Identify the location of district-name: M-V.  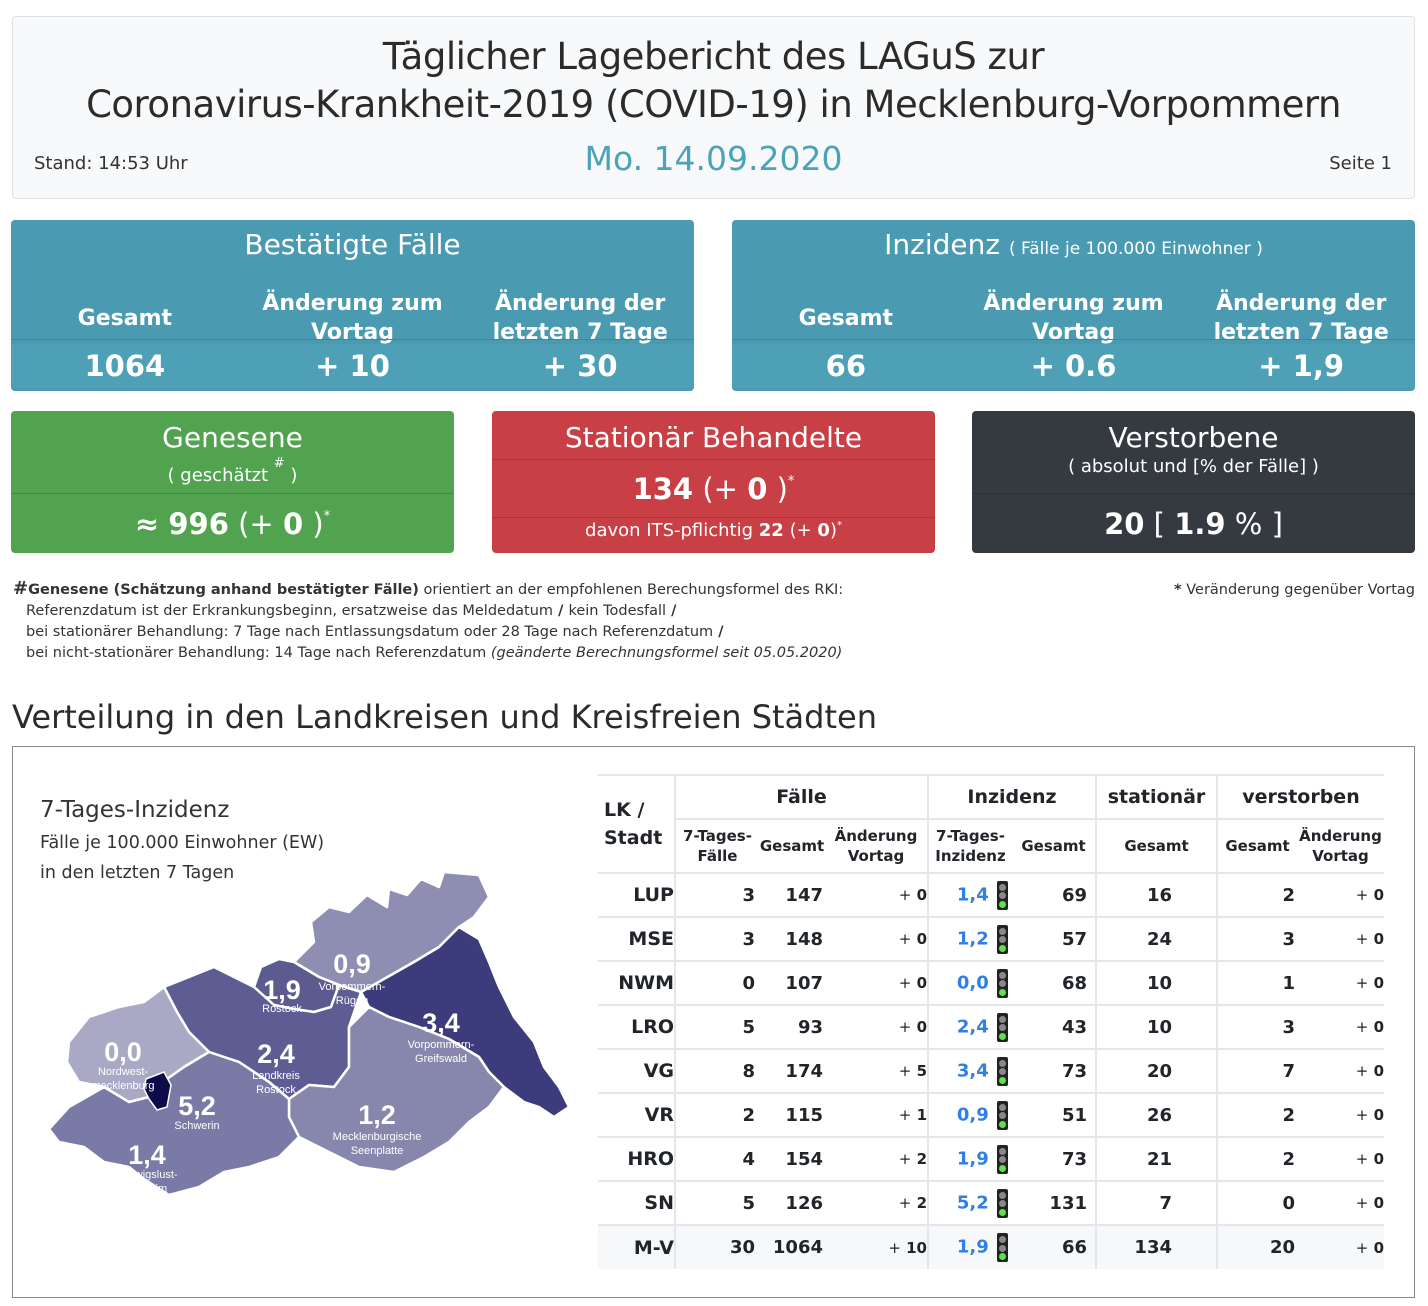
(636, 1246).